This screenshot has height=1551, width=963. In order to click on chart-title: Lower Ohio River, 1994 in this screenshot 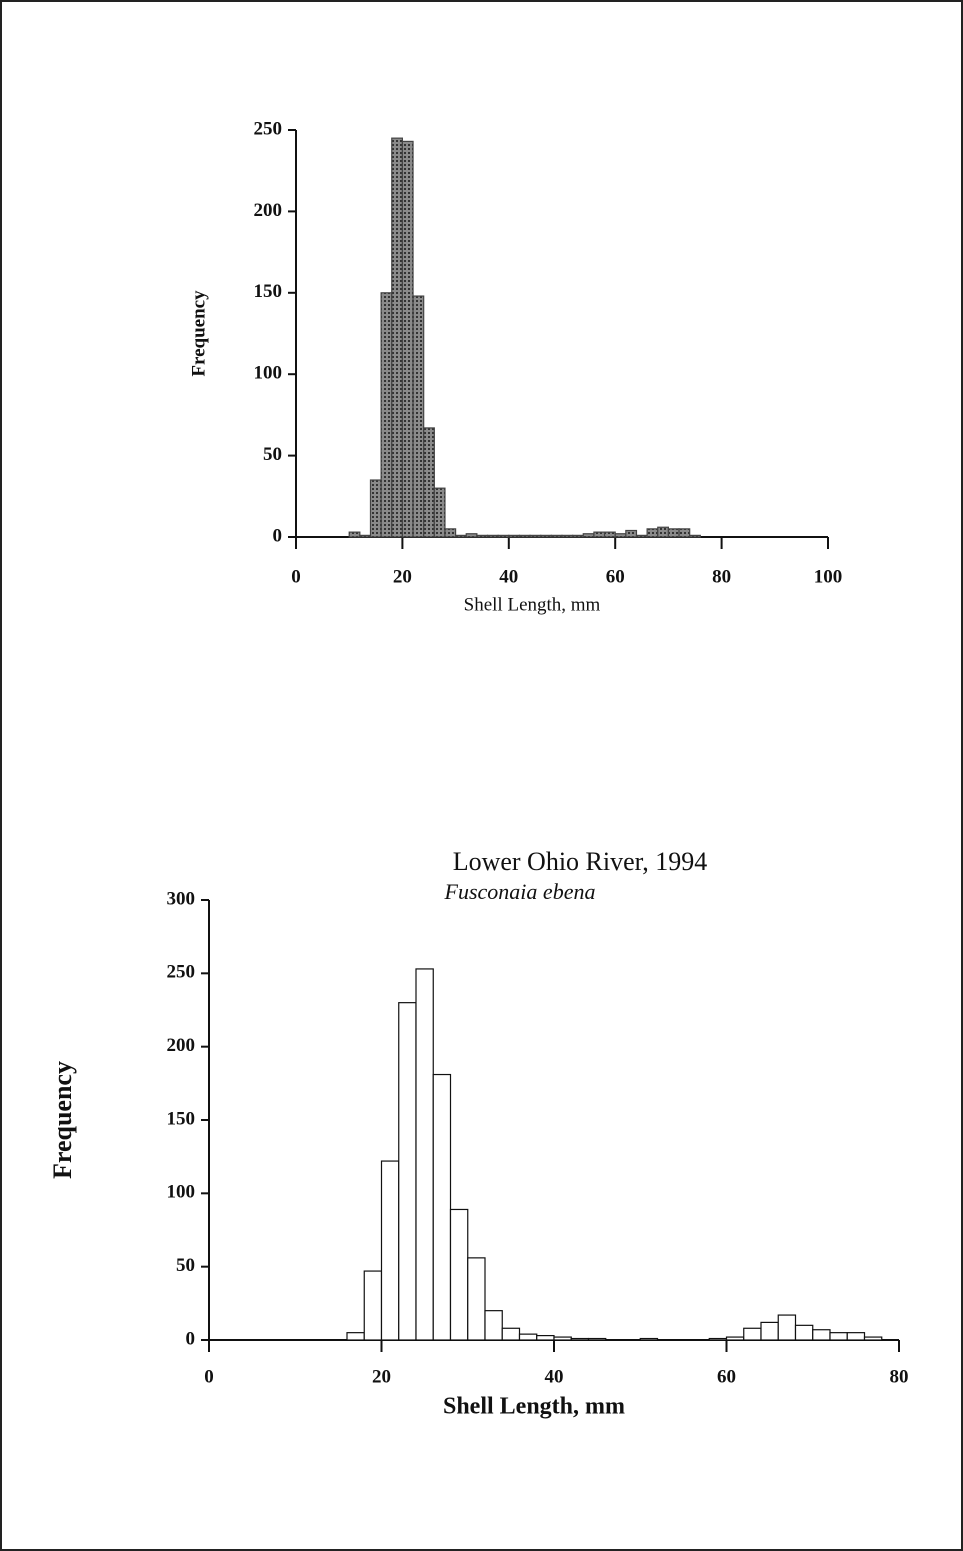, I will do `click(580, 861)`.